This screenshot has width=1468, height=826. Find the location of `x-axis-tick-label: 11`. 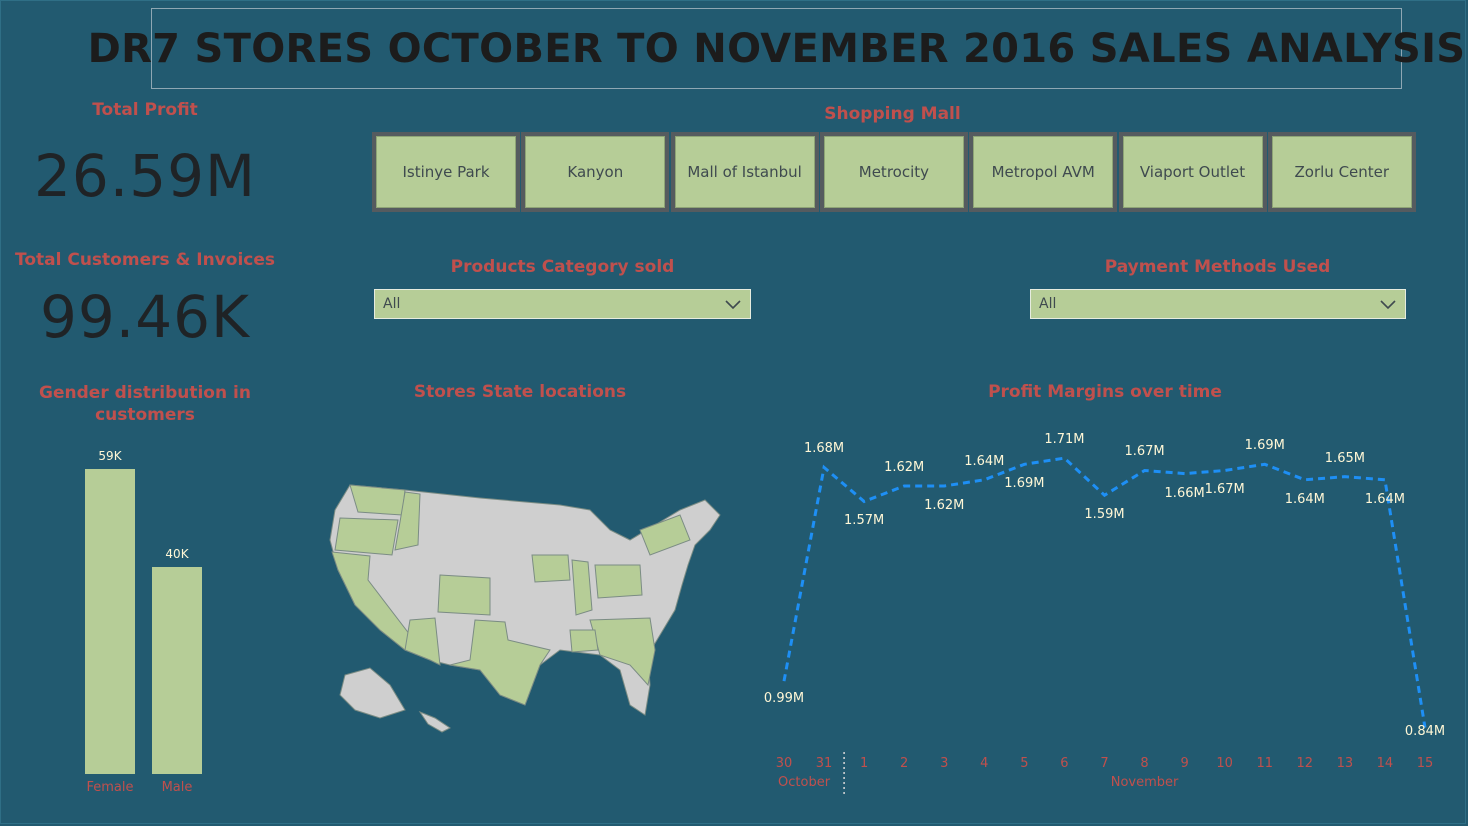

x-axis-tick-label: 11 is located at coordinates (1265, 763).